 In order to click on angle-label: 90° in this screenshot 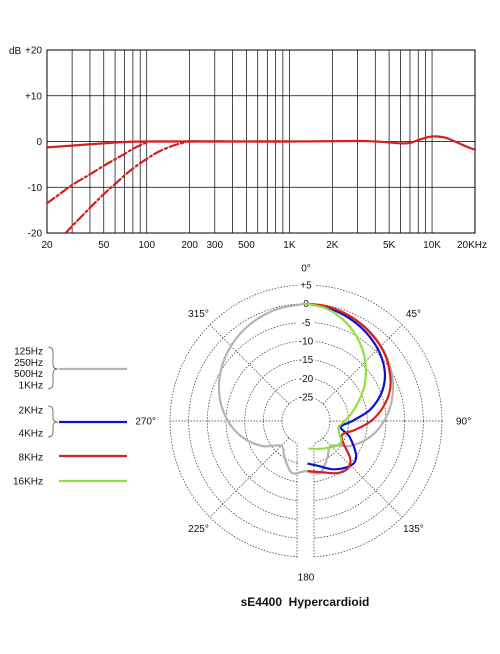, I will do `click(463, 422)`.